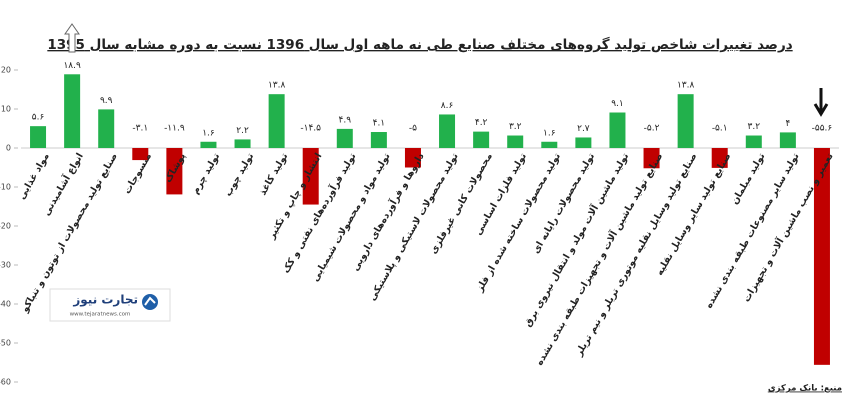 This screenshot has height=420, width=850. What do you see at coordinates (8, 148) in the screenshot?
I see `y-tick-label: 0` at bounding box center [8, 148].